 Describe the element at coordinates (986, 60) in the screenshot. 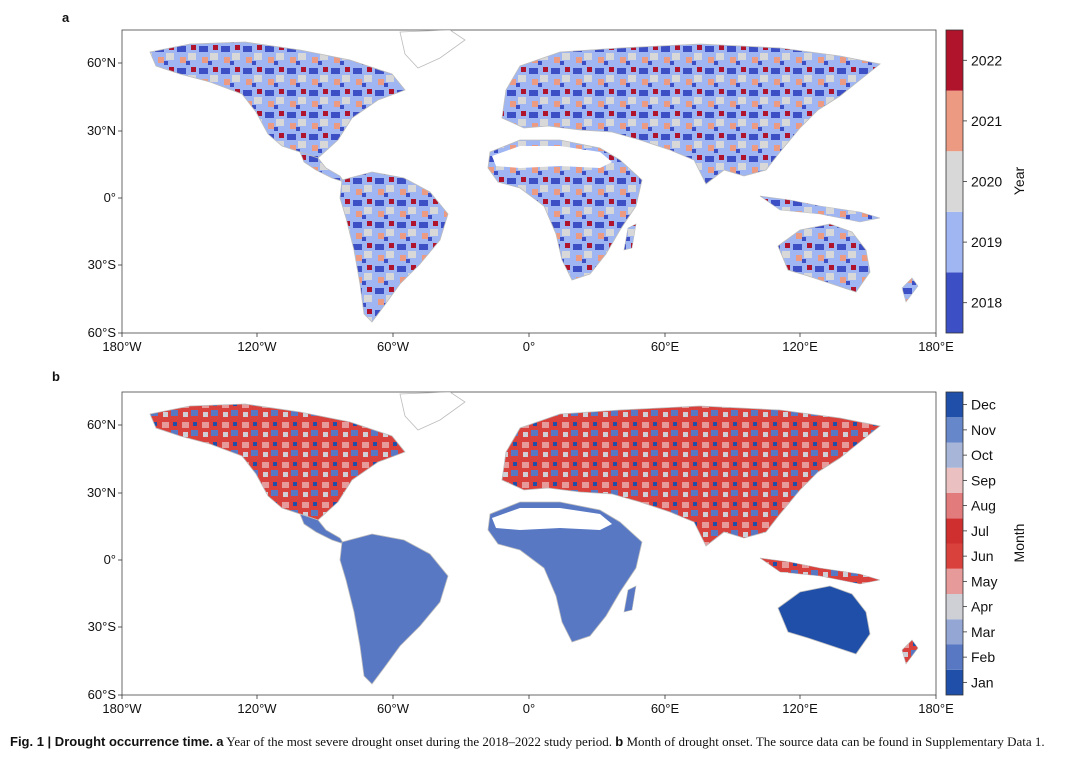

I see `colorbar-label: 2022` at that location.